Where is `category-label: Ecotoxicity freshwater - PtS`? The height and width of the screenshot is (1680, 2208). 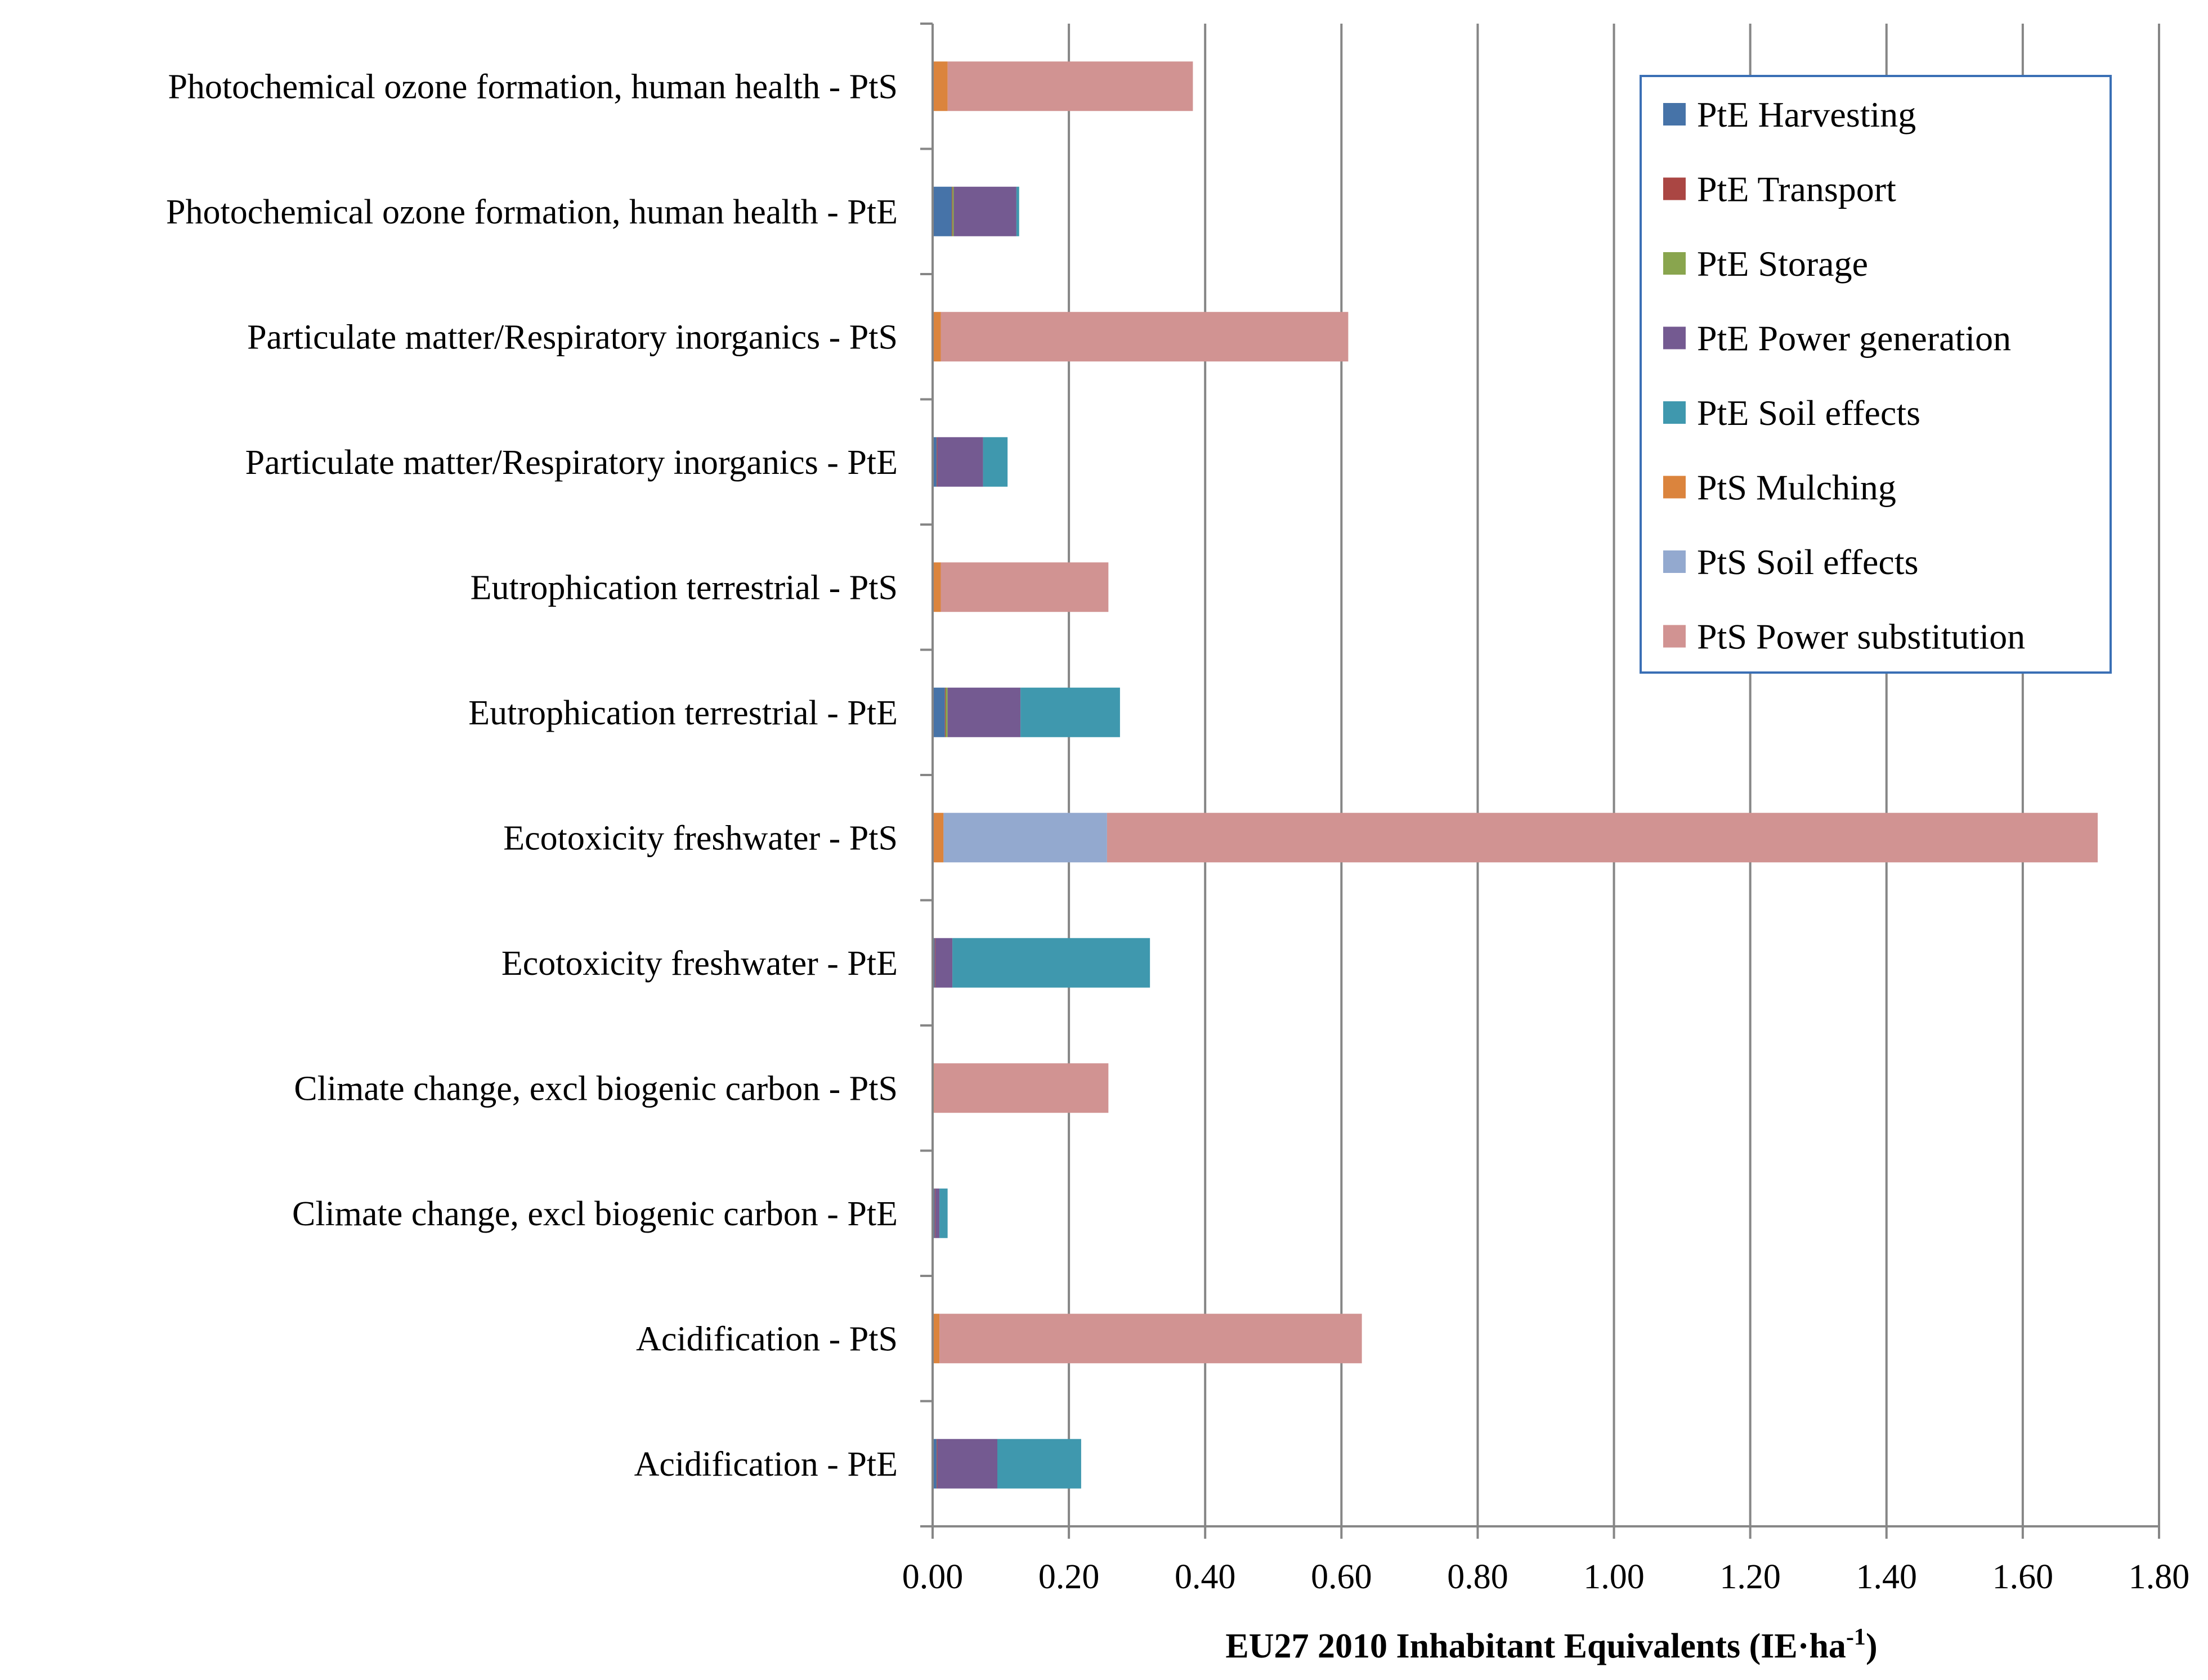
category-label: Ecotoxicity freshwater - PtS is located at coordinates (700, 838).